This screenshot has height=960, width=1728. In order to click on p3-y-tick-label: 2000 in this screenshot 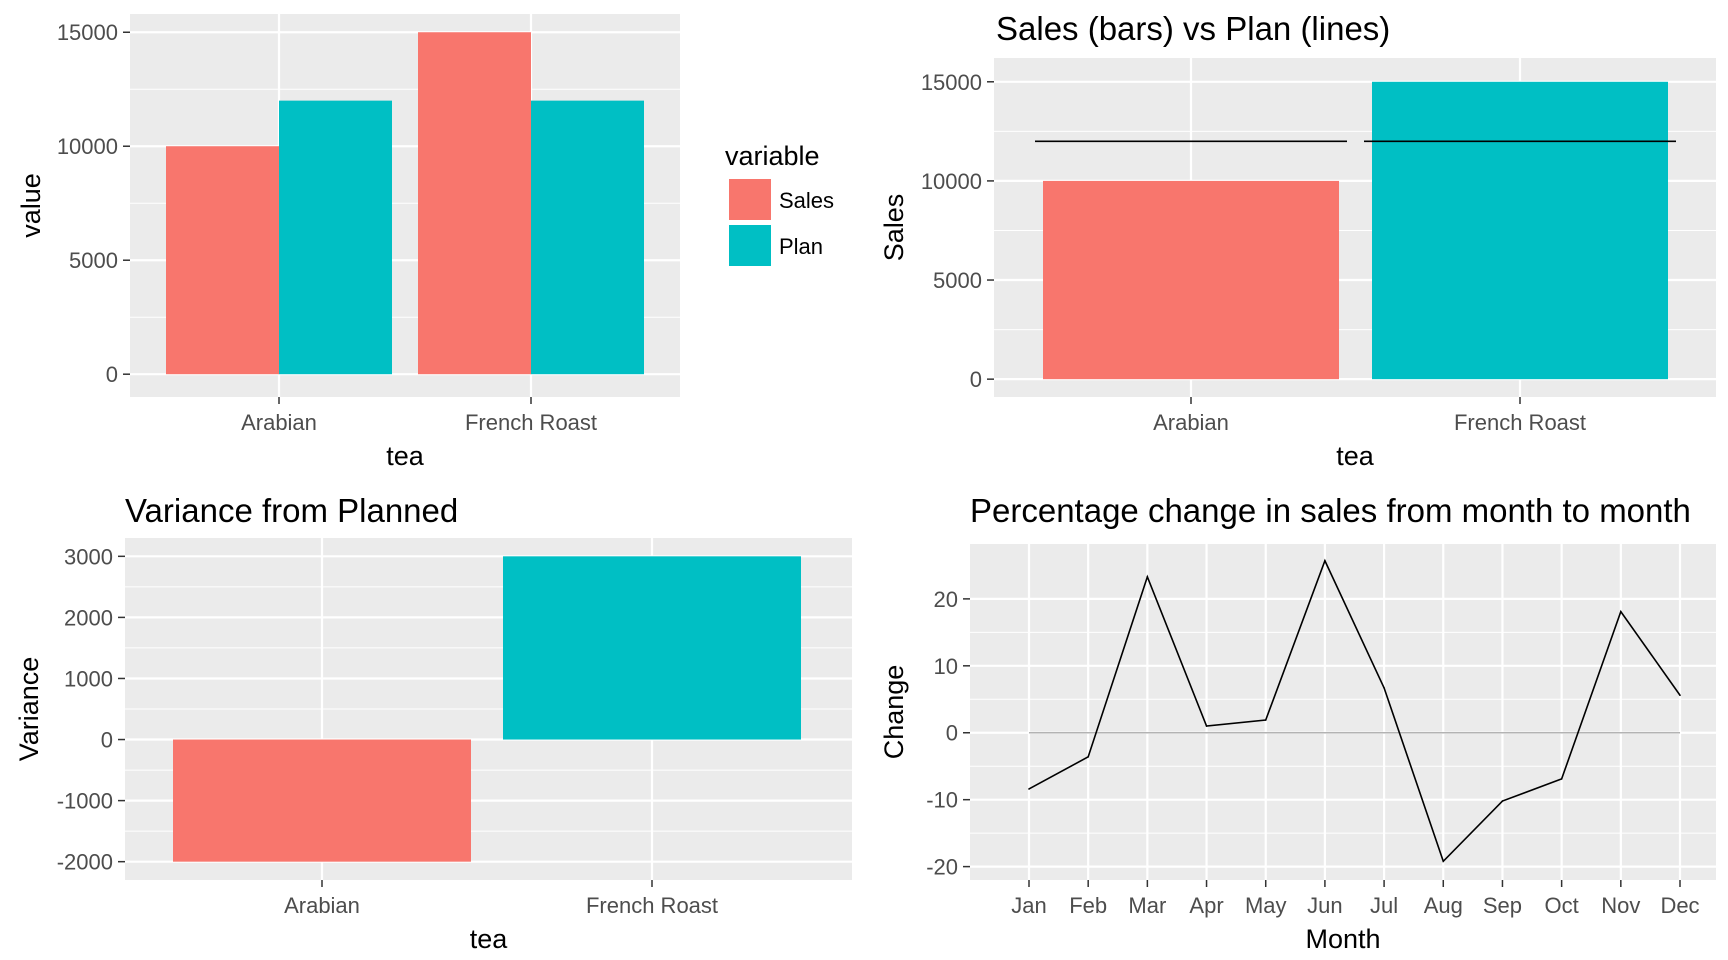, I will do `click(88, 617)`.